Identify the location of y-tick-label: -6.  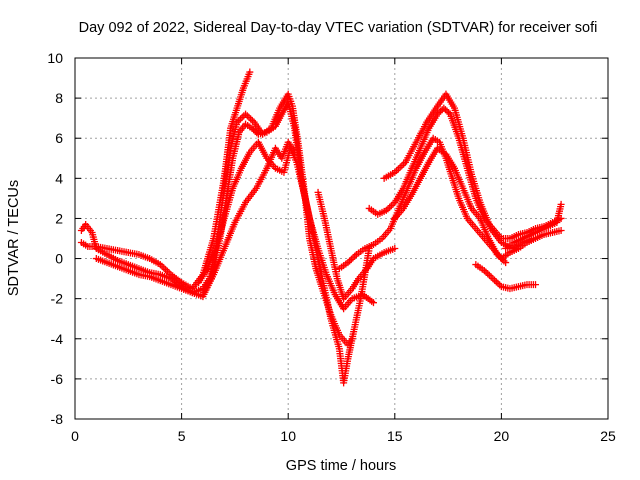
(57, 379).